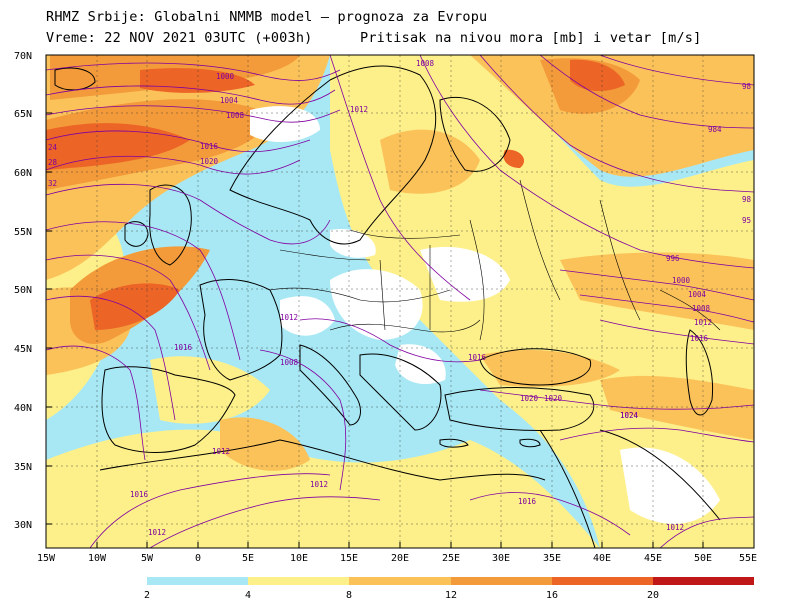 This screenshot has width=800, height=600. What do you see at coordinates (451, 558) in the screenshot?
I see `lon-tick-label: 25E` at bounding box center [451, 558].